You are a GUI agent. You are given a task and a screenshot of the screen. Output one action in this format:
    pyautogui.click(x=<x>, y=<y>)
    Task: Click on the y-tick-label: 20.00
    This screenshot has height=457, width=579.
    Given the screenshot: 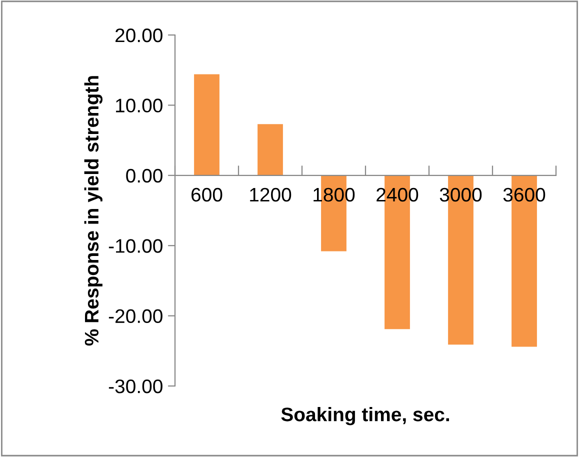 What is the action you would take?
    pyautogui.click(x=139, y=35)
    